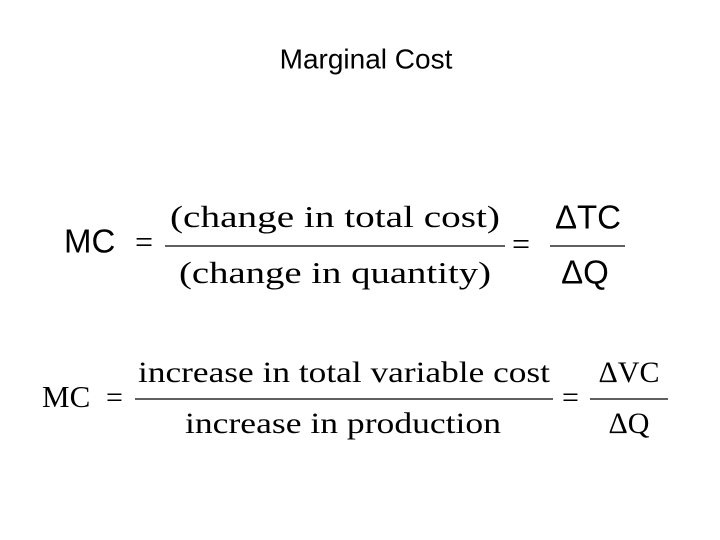 This screenshot has height=540, width=720. What do you see at coordinates (366, 58) in the screenshot?
I see `slide-title: Marginal Cost` at bounding box center [366, 58].